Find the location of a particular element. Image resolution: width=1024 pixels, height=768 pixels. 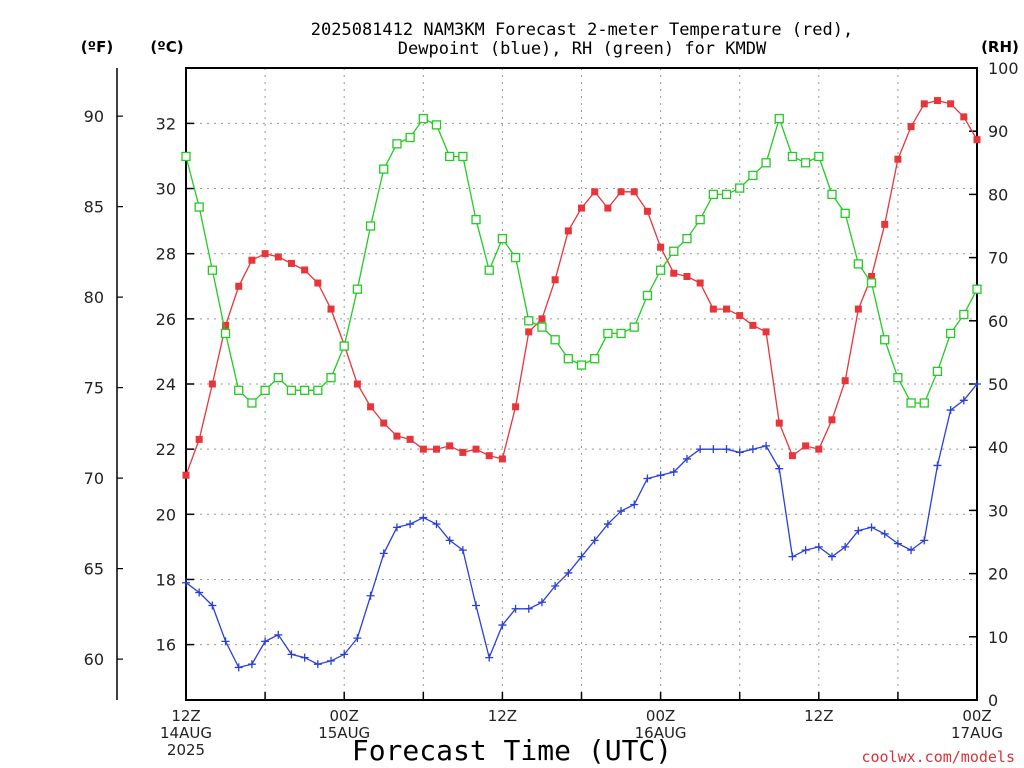

celsius-tick-label: 26 is located at coordinates (166, 319).